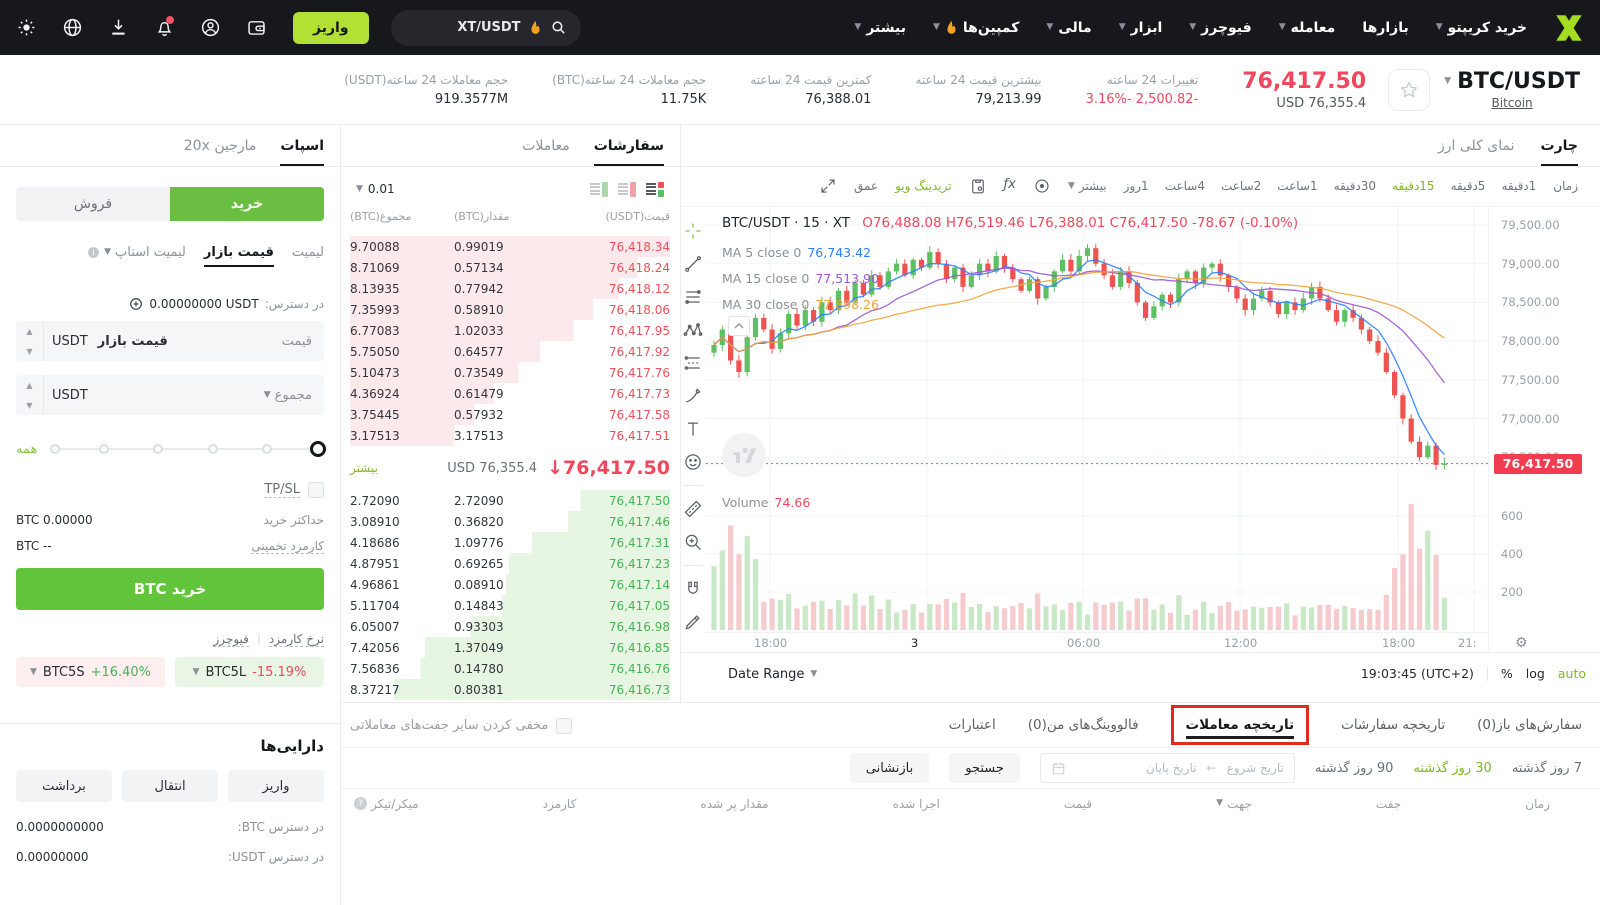 The width and height of the screenshot is (1600, 905). What do you see at coordinates (1241, 186) in the screenshot?
I see `timeframe-6: 2ساعت` at bounding box center [1241, 186].